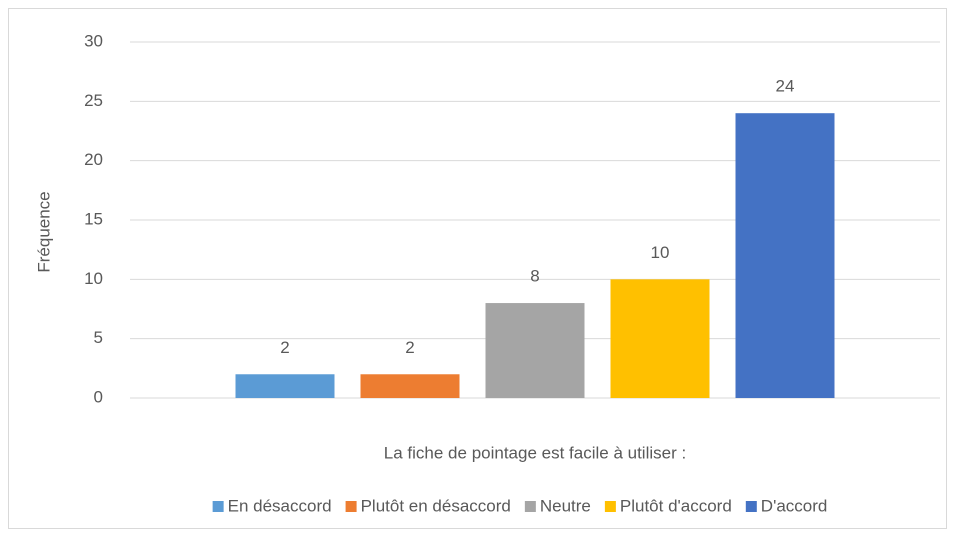 This screenshot has width=955, height=537. I want to click on legend-label: En désaccord, so click(280, 505).